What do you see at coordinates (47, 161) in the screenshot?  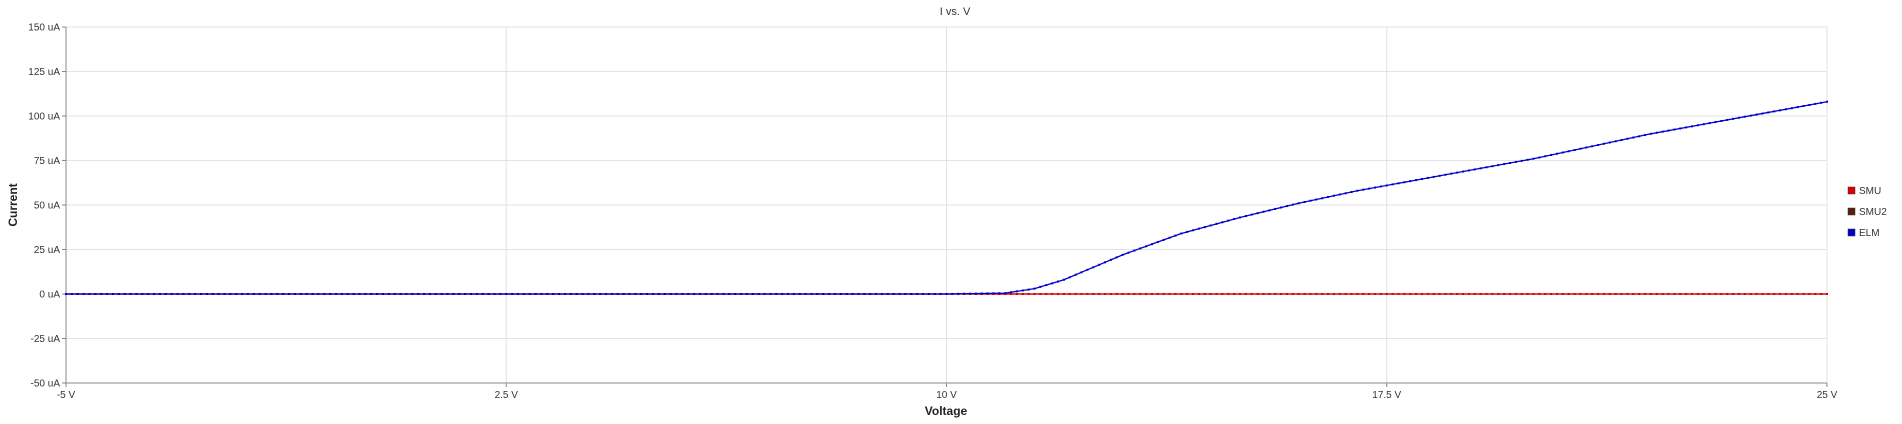 I see `y-tick-label: 75 uA` at bounding box center [47, 161].